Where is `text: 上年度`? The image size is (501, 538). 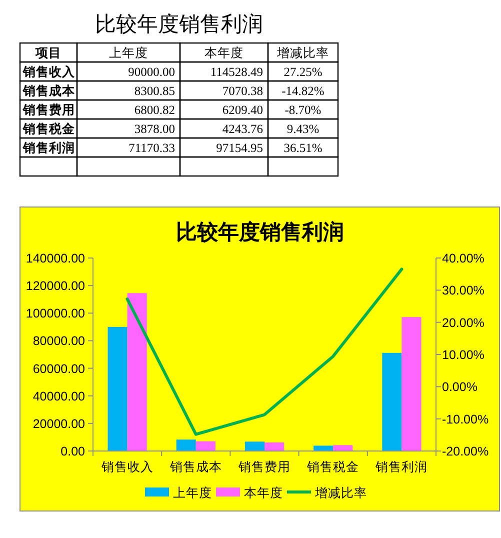
text: 上年度 is located at coordinates (128, 53).